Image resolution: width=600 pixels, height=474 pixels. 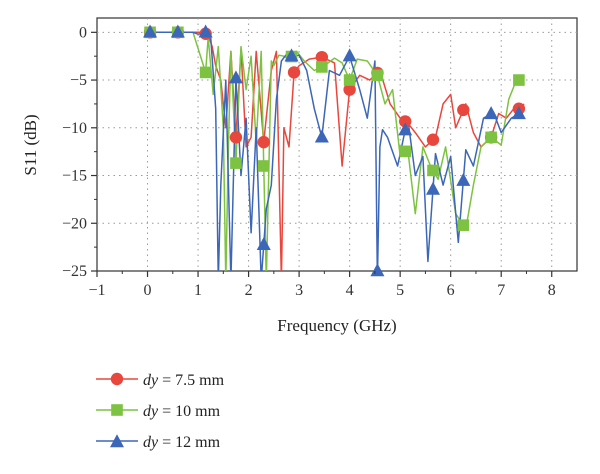 I want to click on x-tick-label: 6, so click(x=451, y=290).